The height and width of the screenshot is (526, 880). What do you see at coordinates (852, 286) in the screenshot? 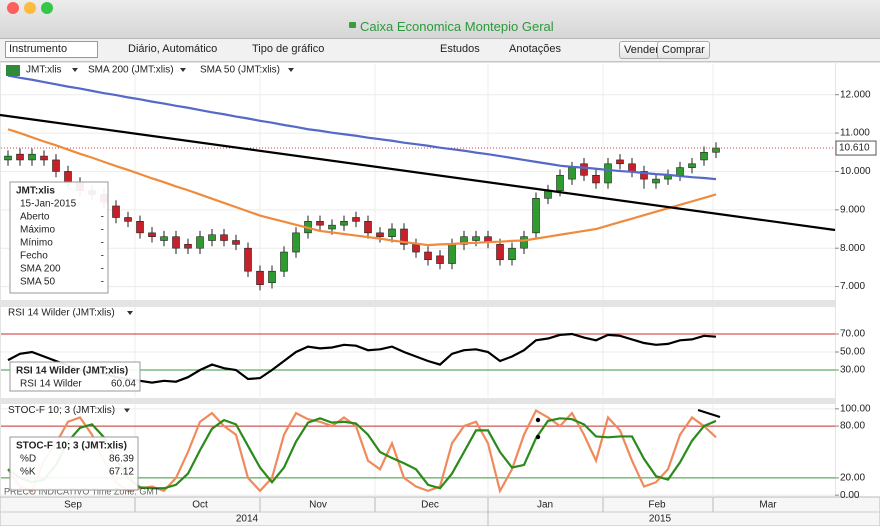
I see `y-tick-label: 7.000` at bounding box center [852, 286].